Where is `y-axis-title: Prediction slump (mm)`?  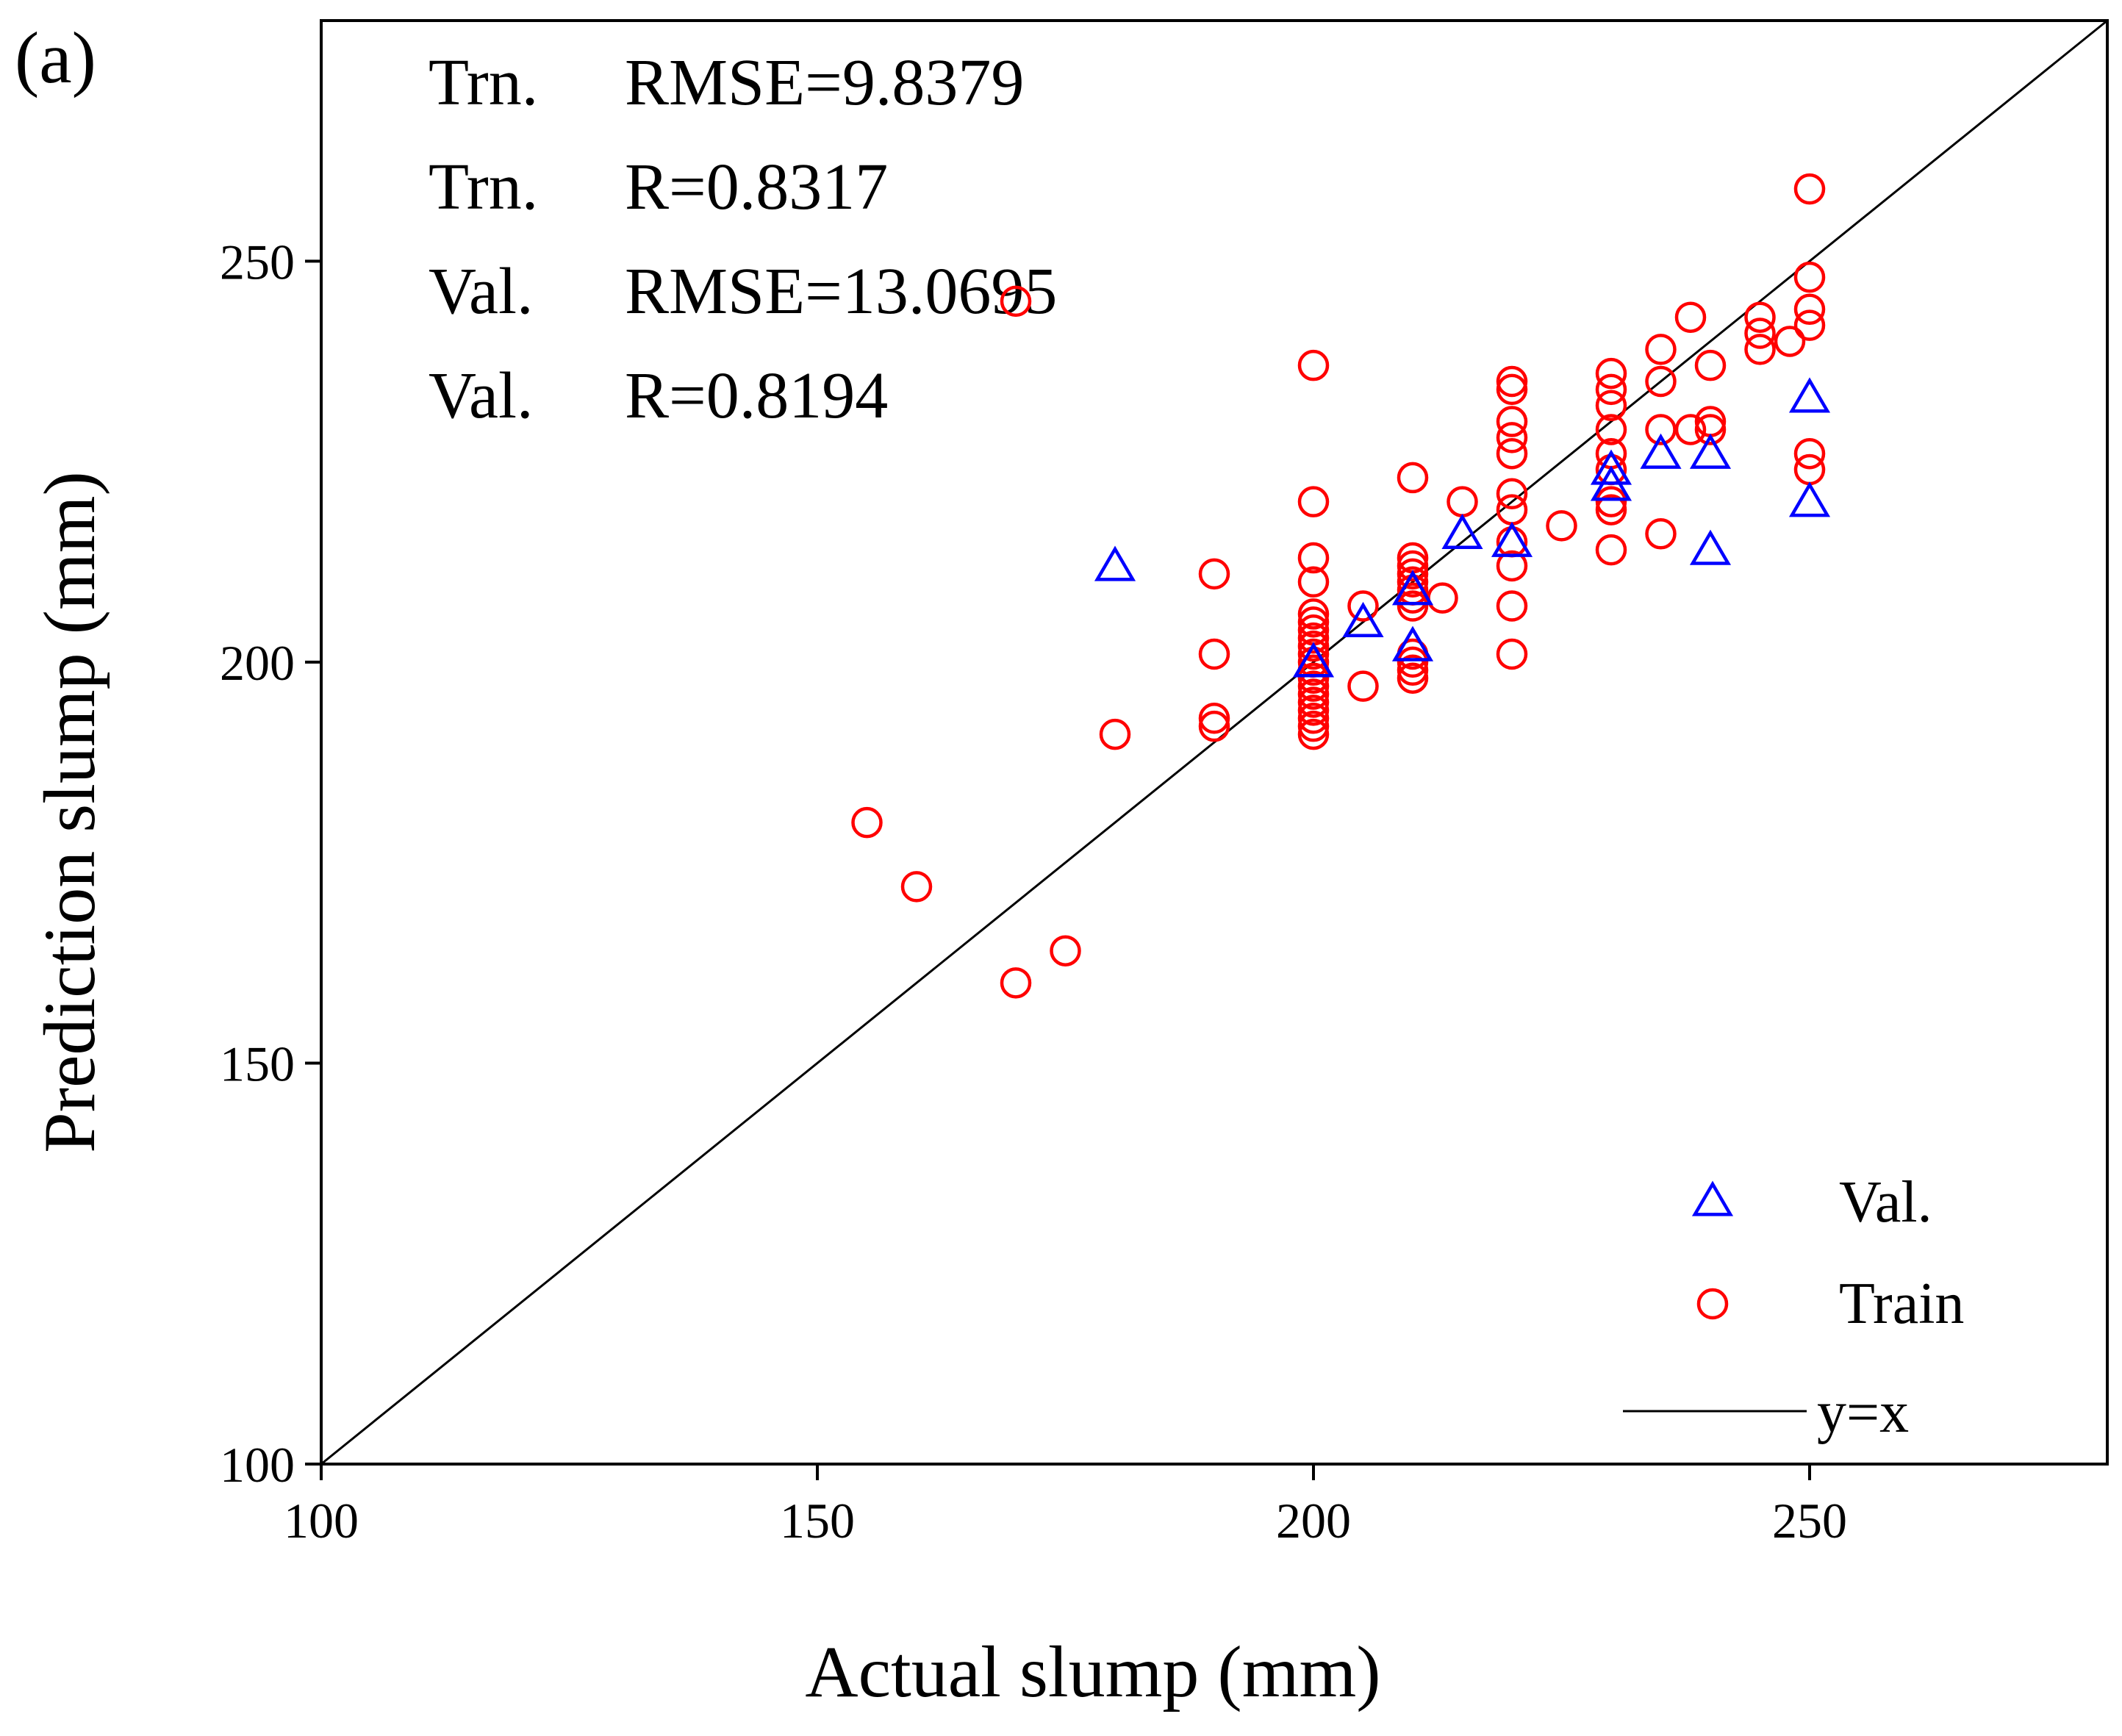
y-axis-title: Prediction slump (mm) is located at coordinates (69, 812).